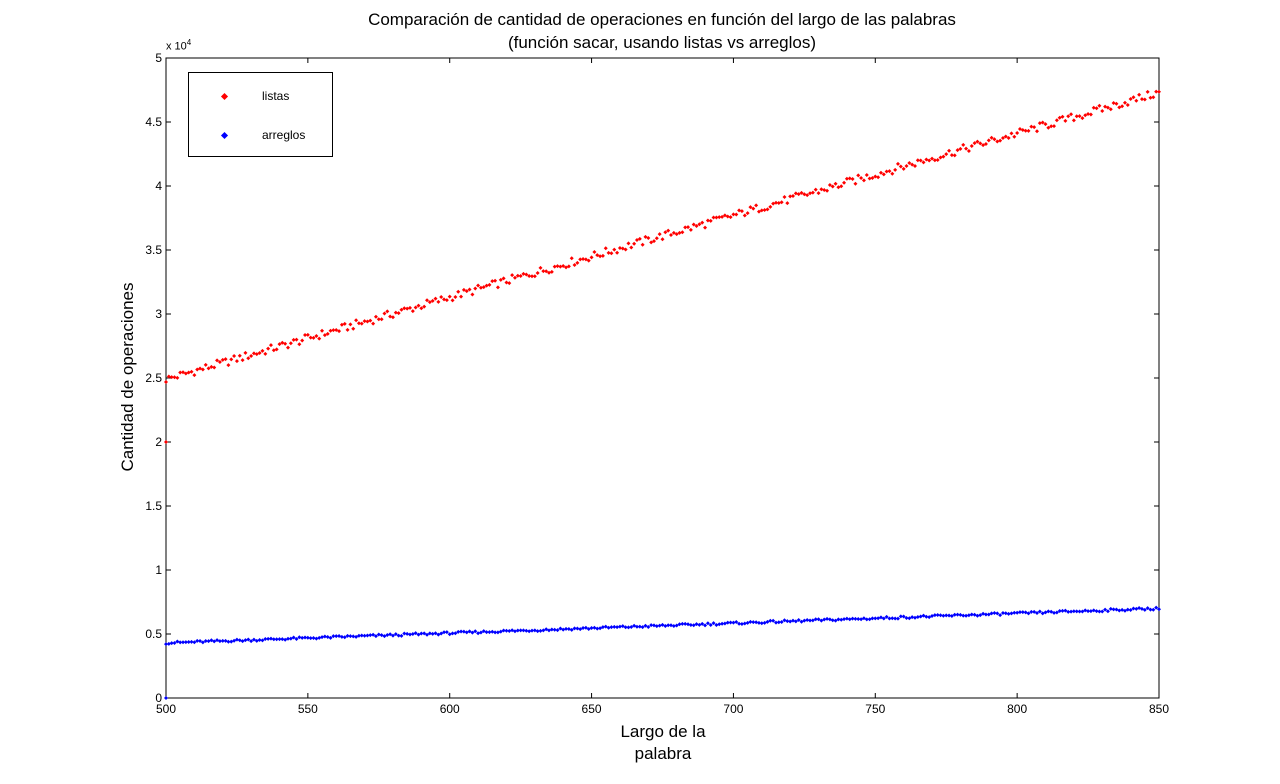  What do you see at coordinates (224, 96) in the screenshot?
I see `legend-marker-listas` at bounding box center [224, 96].